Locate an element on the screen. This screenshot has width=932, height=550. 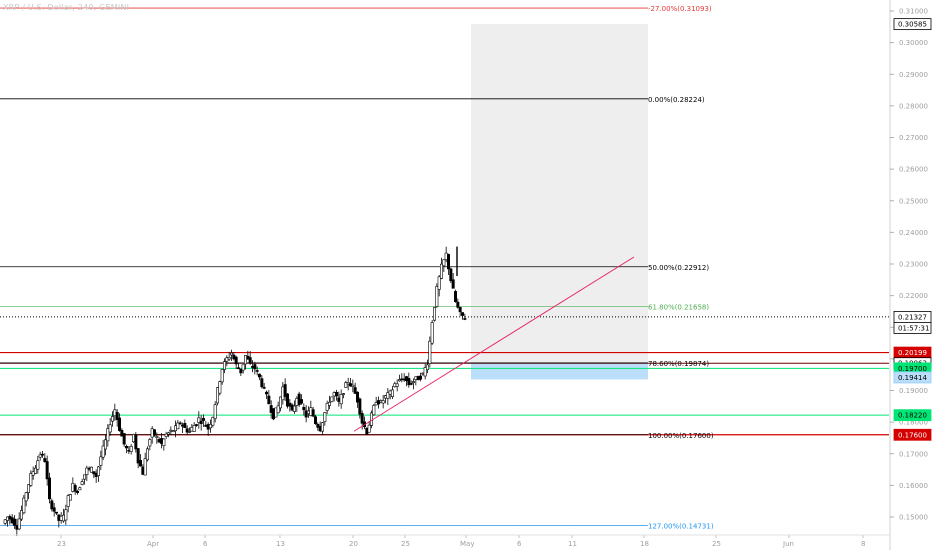
price-label: 0.20199 is located at coordinates (912, 353).